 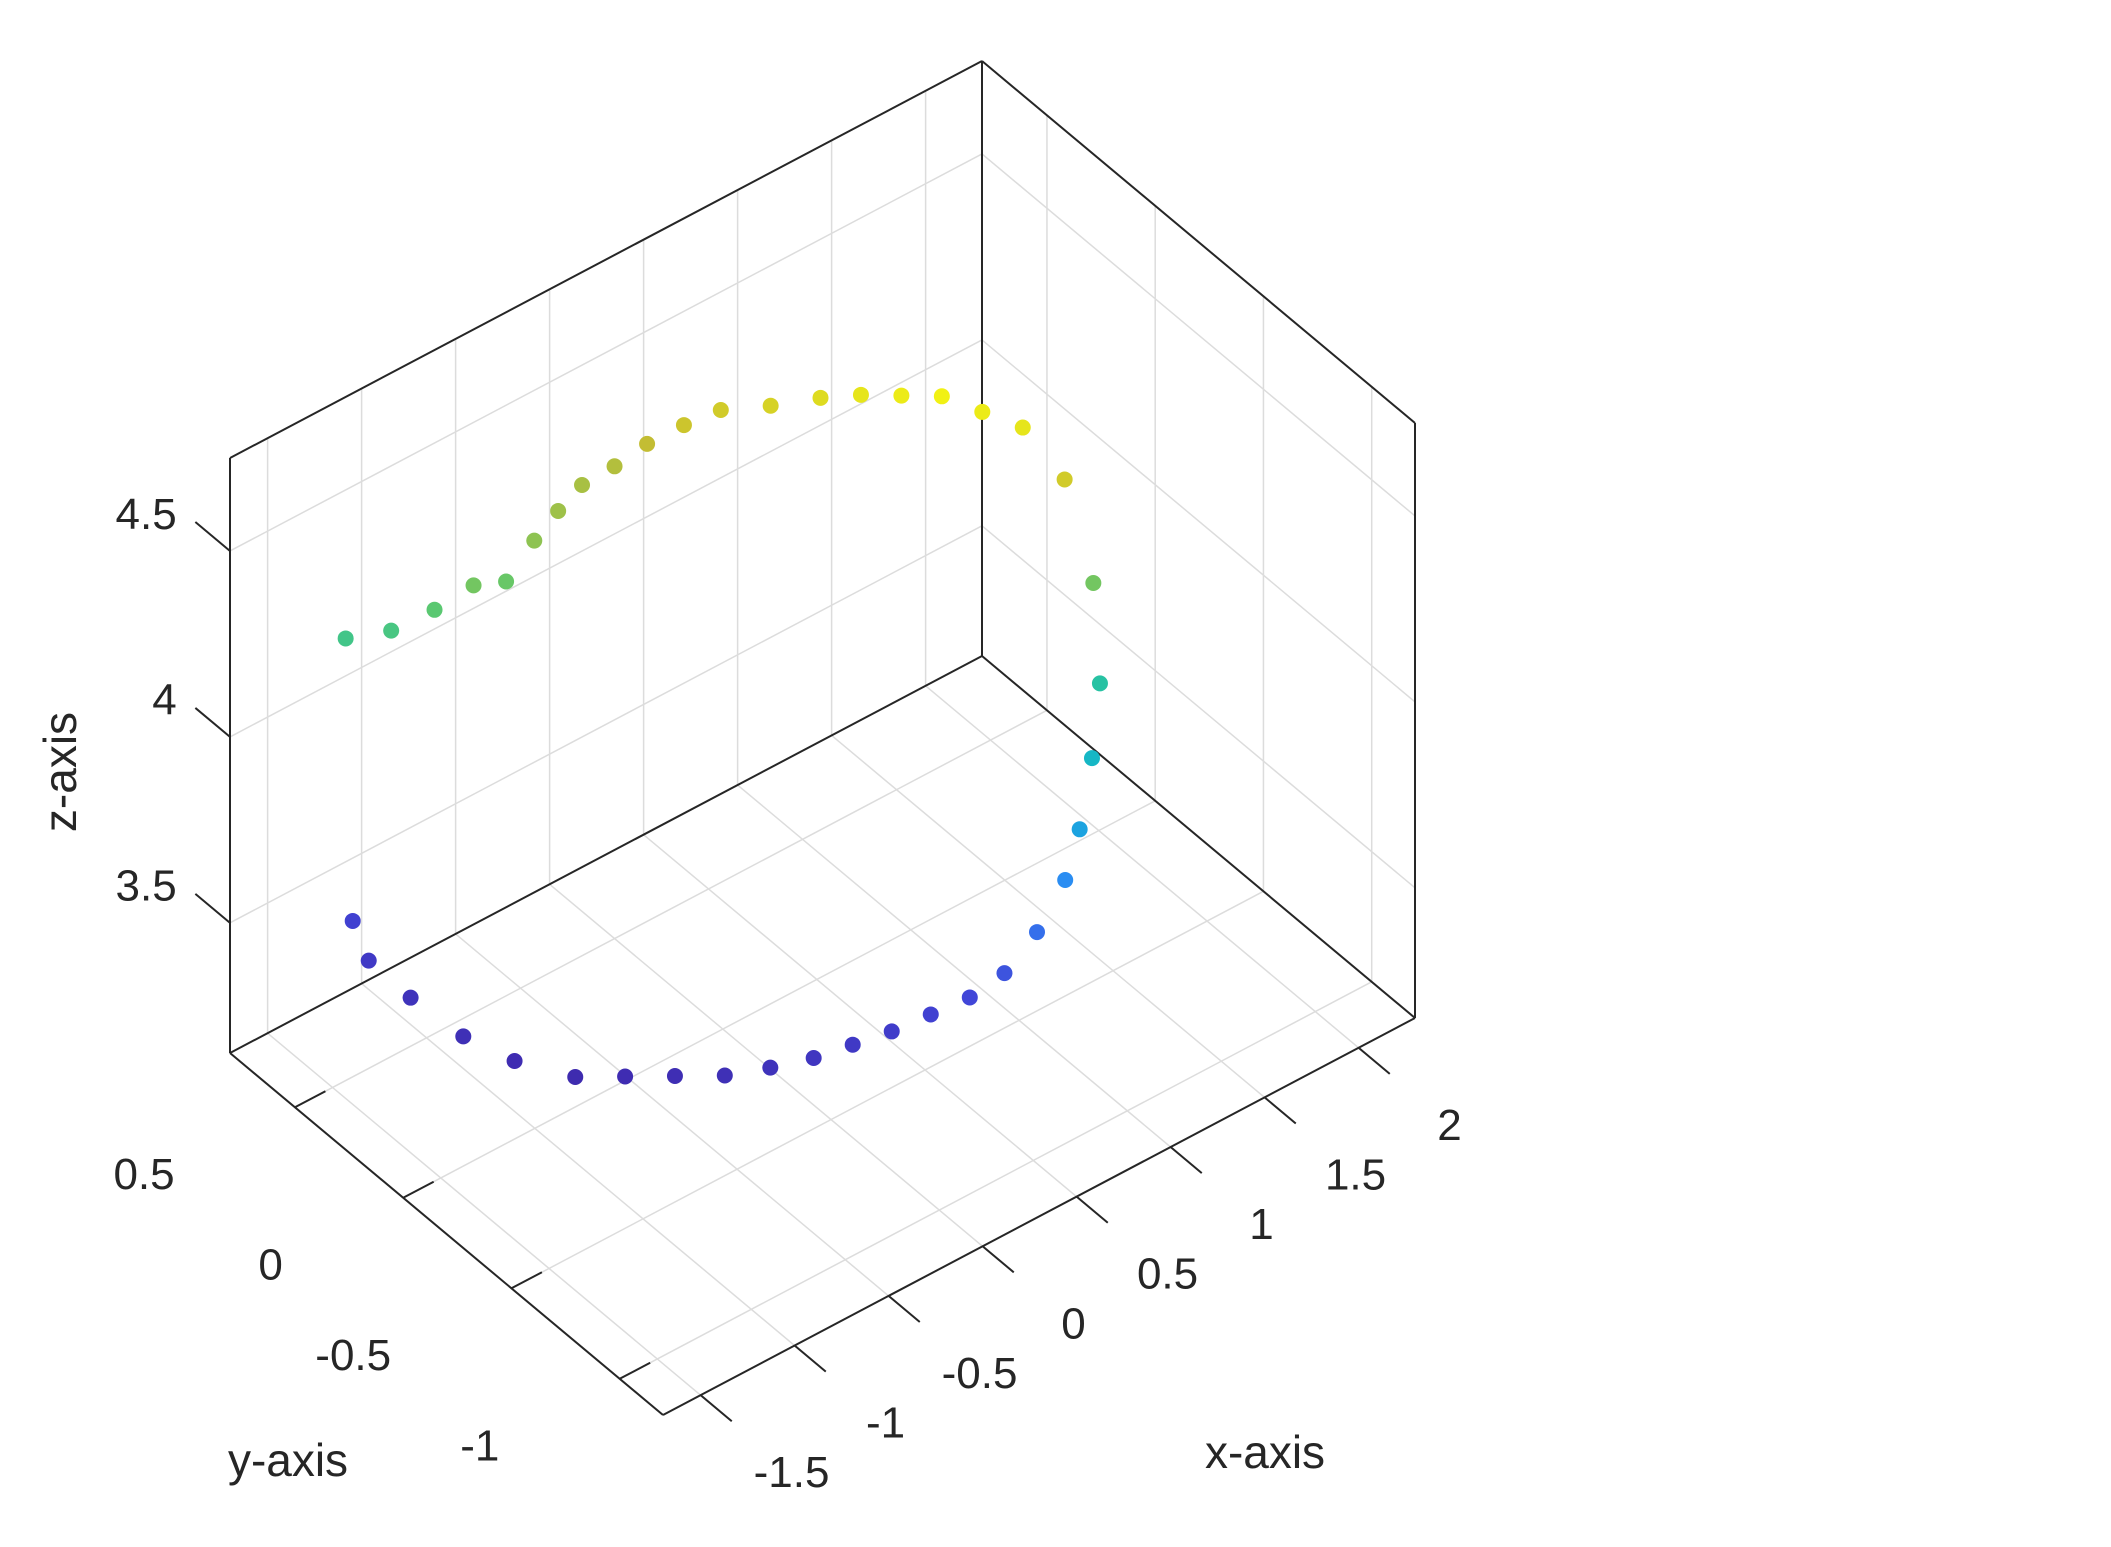 What do you see at coordinates (1073, 1323) in the screenshot?
I see `x-tick-label: 0` at bounding box center [1073, 1323].